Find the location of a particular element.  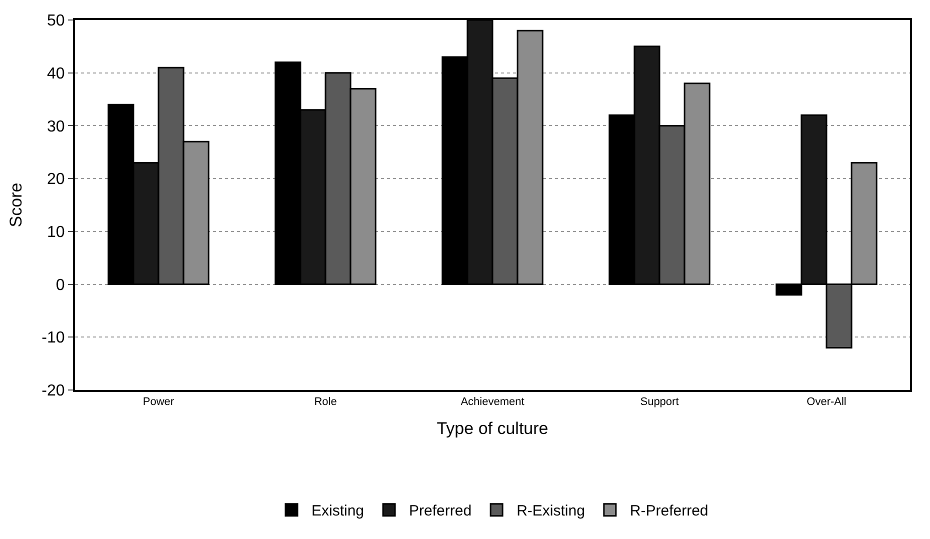

legend-label: R-Existing is located at coordinates (550, 511).